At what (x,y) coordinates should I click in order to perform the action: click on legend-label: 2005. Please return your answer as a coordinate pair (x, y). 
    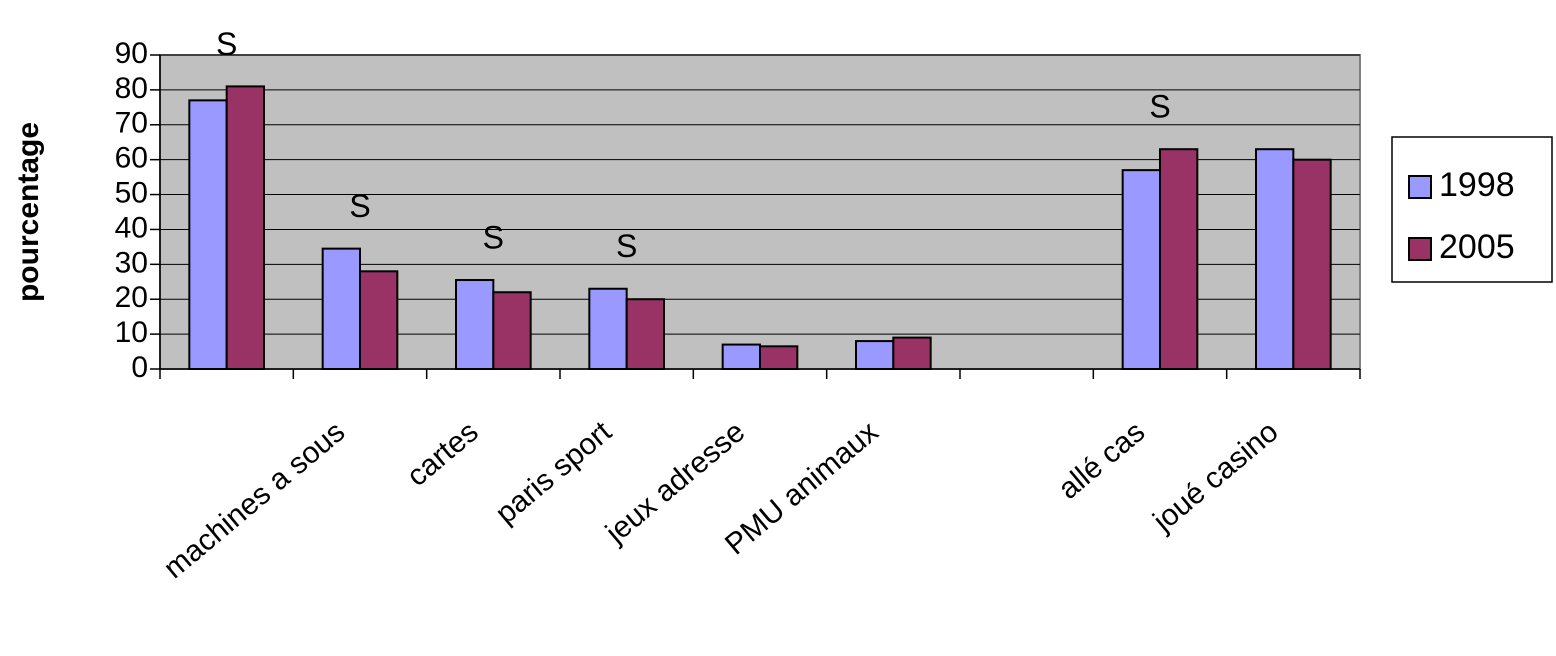
    Looking at the image, I should click on (1477, 247).